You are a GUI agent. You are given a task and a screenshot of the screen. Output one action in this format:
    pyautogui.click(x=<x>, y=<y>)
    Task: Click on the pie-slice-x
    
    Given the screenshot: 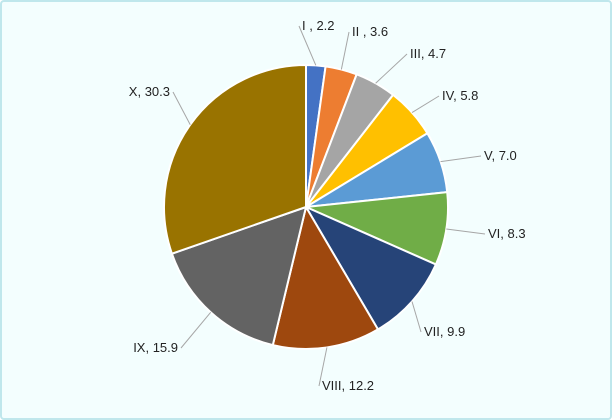 What is the action you would take?
    pyautogui.click(x=235, y=159)
    